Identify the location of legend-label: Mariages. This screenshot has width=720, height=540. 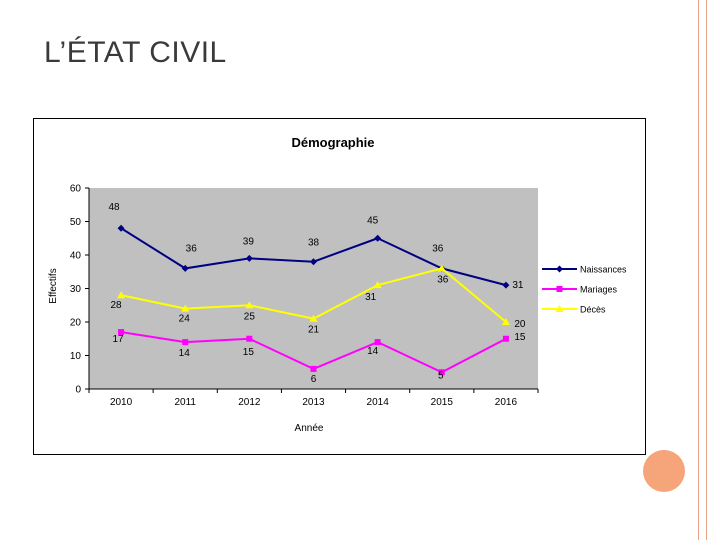
(599, 290).